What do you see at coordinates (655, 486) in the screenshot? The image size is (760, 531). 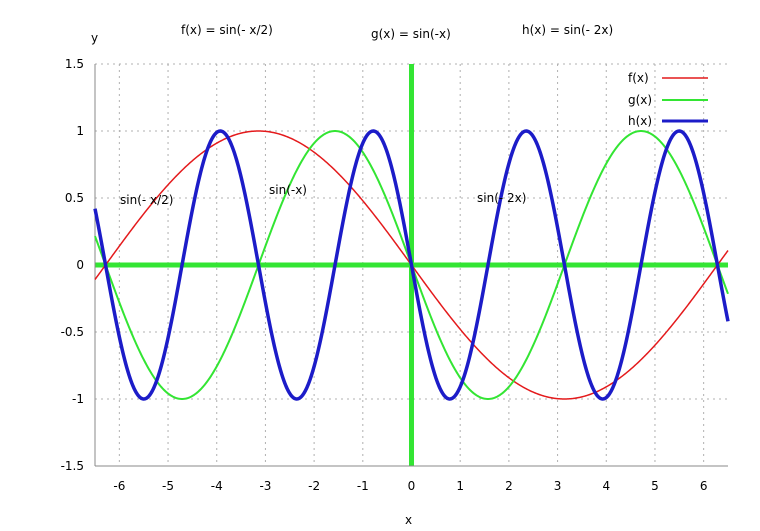 I see `x-tick-label: 5` at bounding box center [655, 486].